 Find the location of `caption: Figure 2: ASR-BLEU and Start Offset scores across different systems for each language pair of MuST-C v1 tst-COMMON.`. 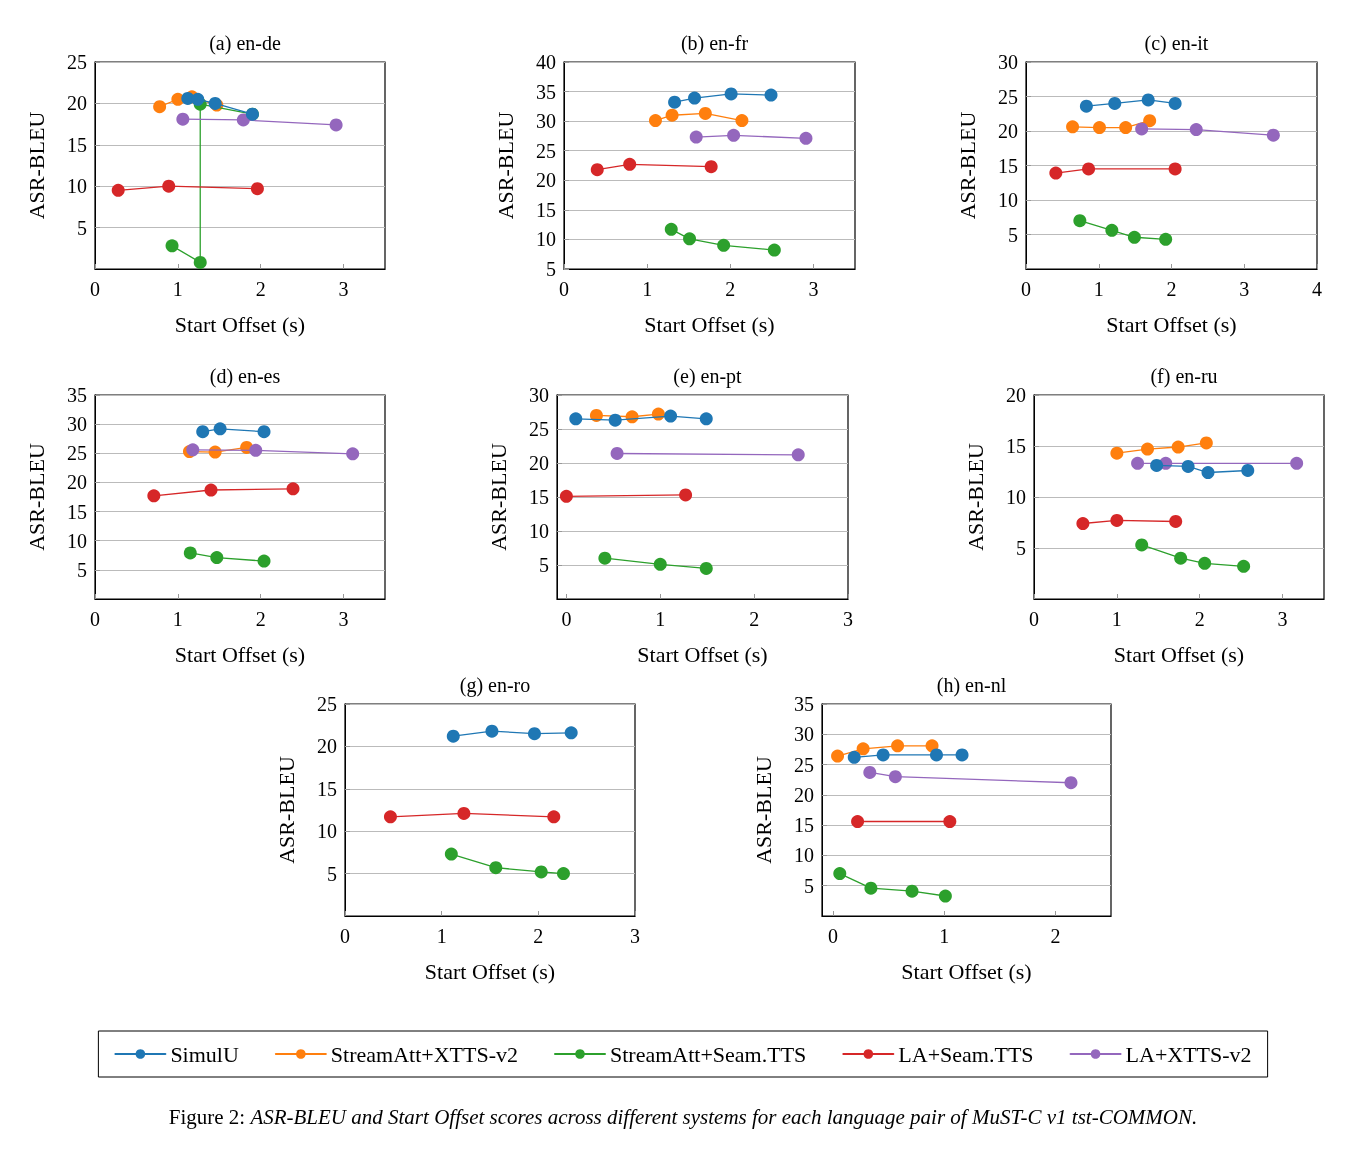

caption: Figure 2: ASR-BLEU and Start Offset scores across different systems for each language pair of MuST-C v1 tst-COMMON. is located at coordinates (683, 1116).